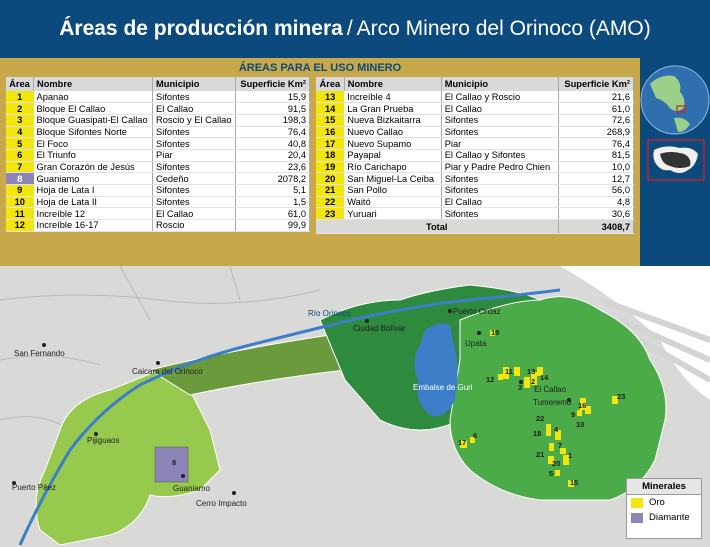 This screenshot has height=547, width=710. What do you see at coordinates (537, 433) in the screenshot?
I see `area-number-18: 18` at bounding box center [537, 433].